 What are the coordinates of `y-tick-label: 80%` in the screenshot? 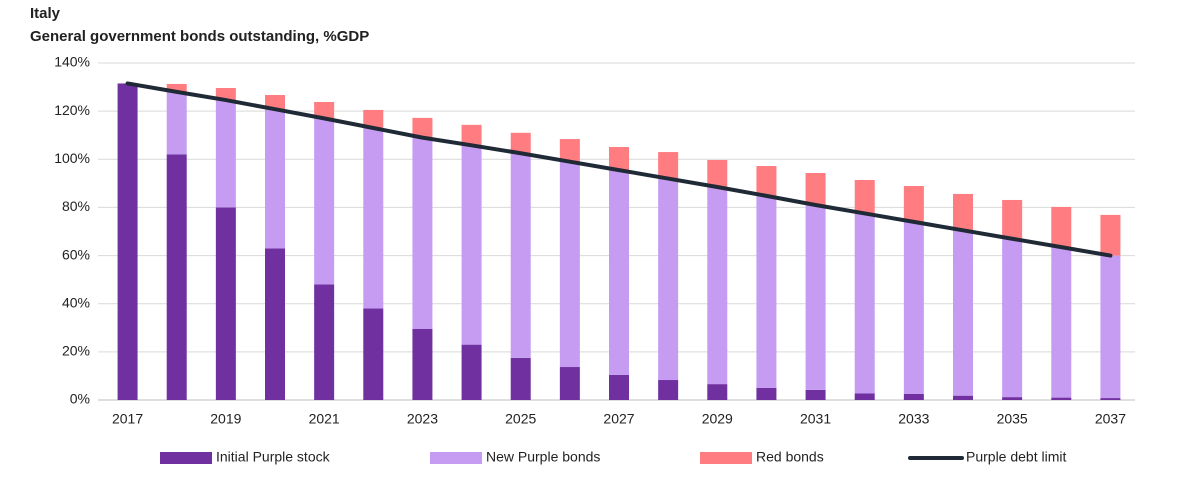 It's located at (76, 206).